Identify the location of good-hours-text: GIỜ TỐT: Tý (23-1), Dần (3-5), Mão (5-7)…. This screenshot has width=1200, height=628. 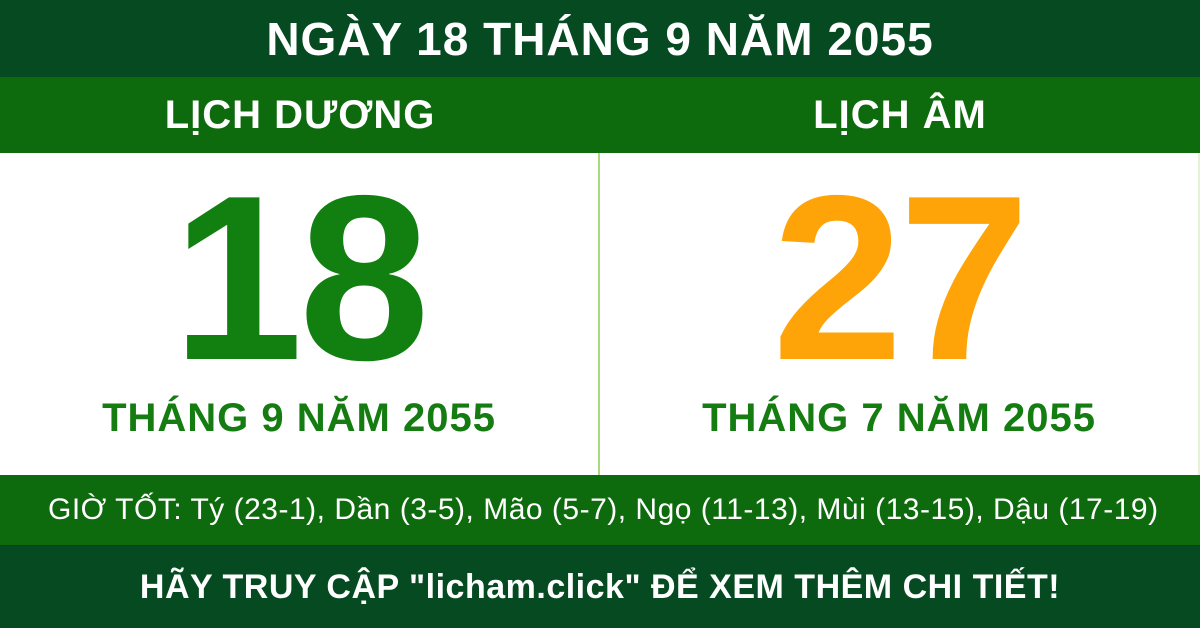
(603, 509).